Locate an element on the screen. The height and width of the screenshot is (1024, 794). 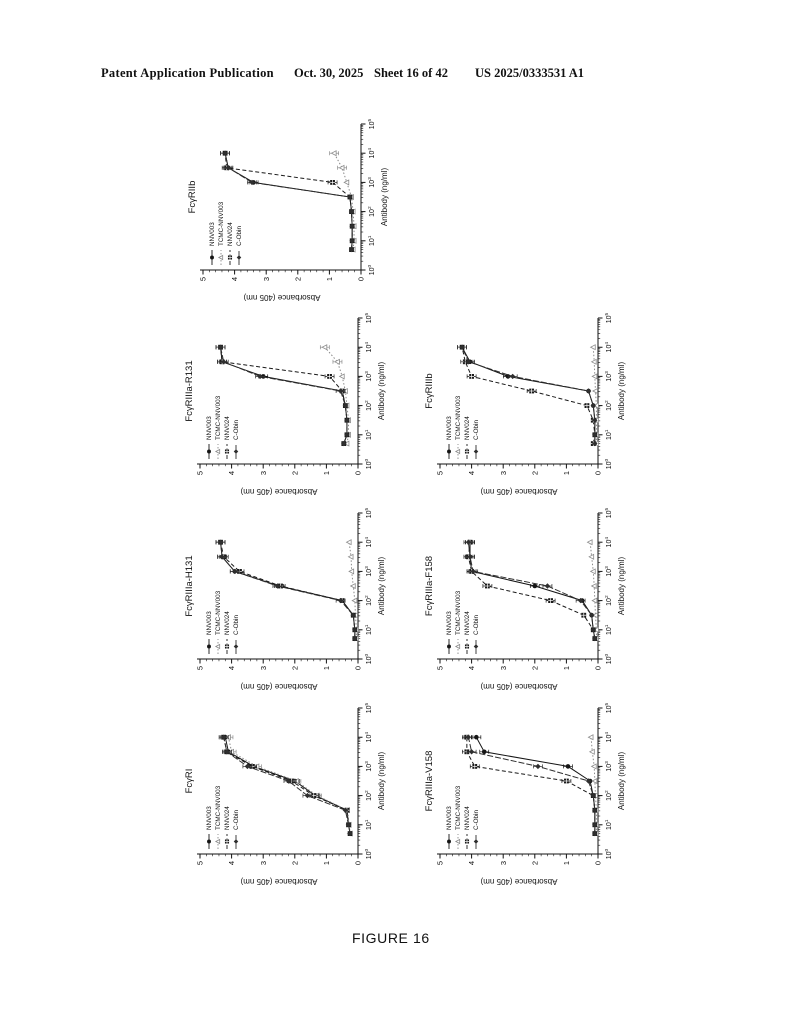
header-patent-number: US 2025/0333531 A1 is located at coordinates (530, 73).